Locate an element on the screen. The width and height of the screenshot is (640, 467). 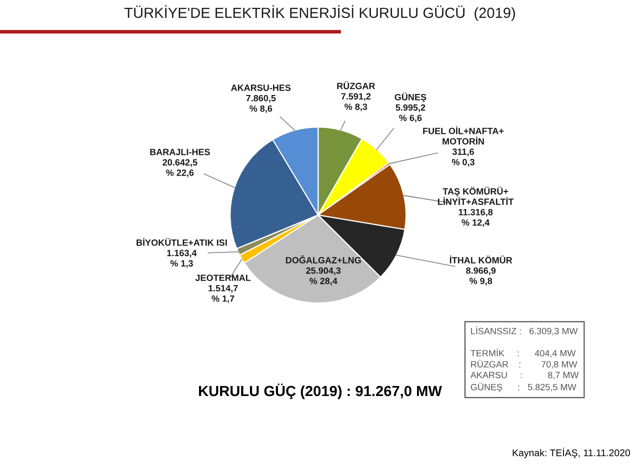
slice-label: BARAJLI-HES is located at coordinates (180, 152).